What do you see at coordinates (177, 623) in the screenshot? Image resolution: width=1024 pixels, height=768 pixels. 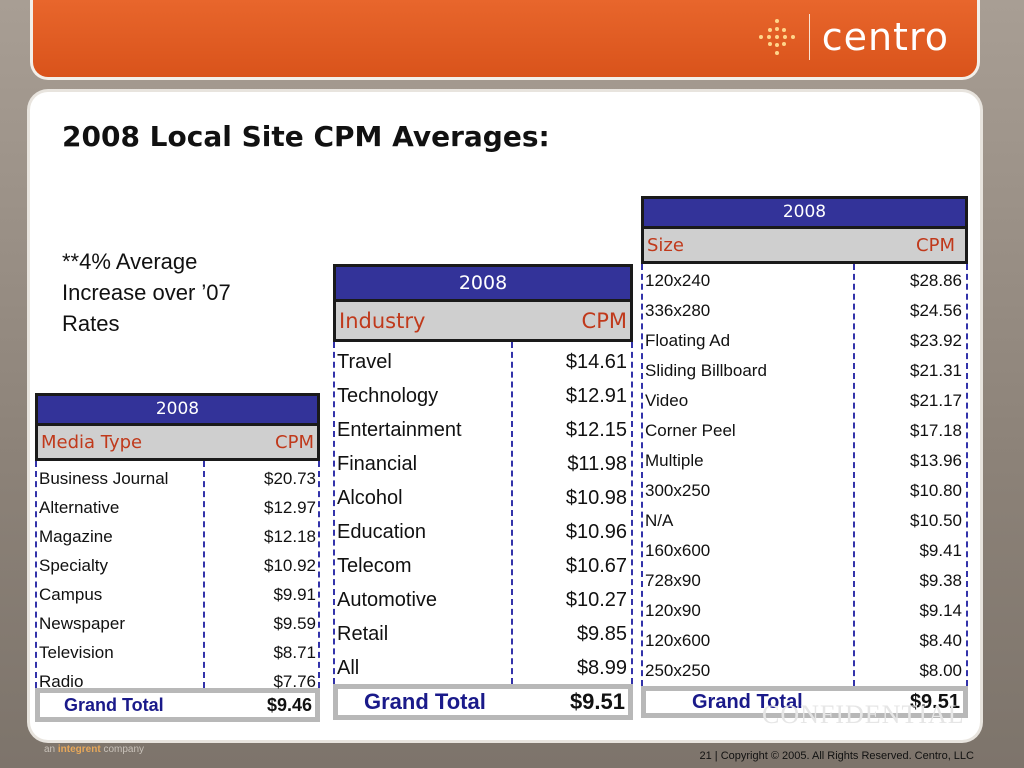 I see `table-row: Newspaper $9.59` at bounding box center [177, 623].